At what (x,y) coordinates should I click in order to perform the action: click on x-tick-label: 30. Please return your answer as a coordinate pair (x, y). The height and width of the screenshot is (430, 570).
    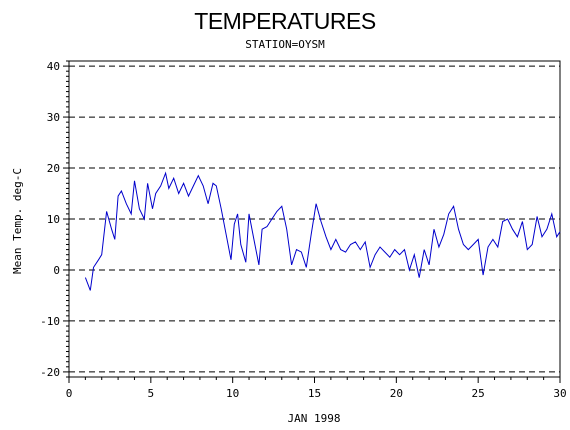
    Looking at the image, I should click on (559, 393).